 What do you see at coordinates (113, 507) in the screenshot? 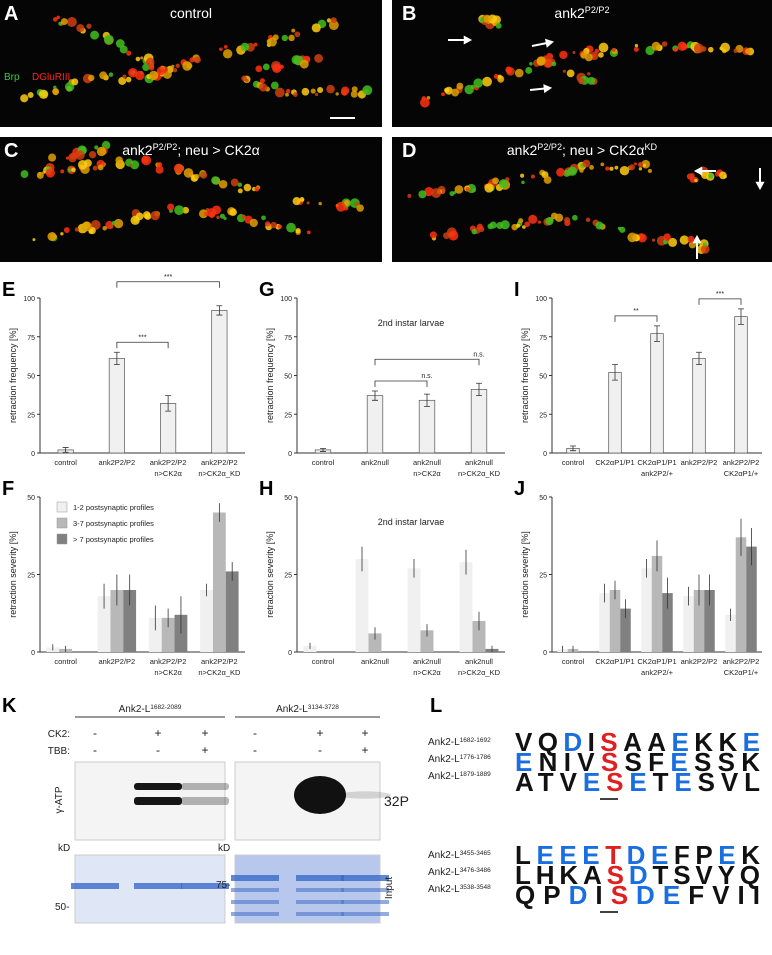
I see `legend-label: 1-2 postsynaptic profiles` at bounding box center [113, 507].